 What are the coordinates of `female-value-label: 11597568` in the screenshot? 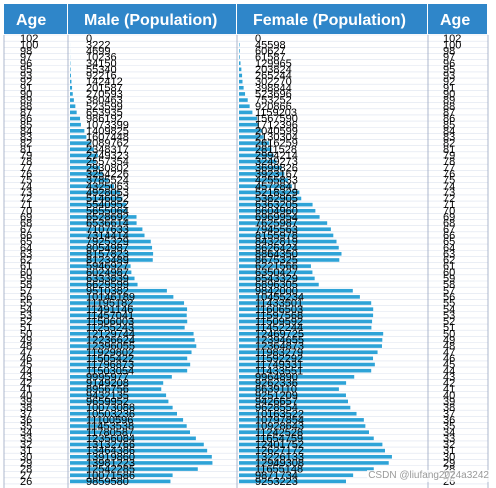 It's located at (279, 316).